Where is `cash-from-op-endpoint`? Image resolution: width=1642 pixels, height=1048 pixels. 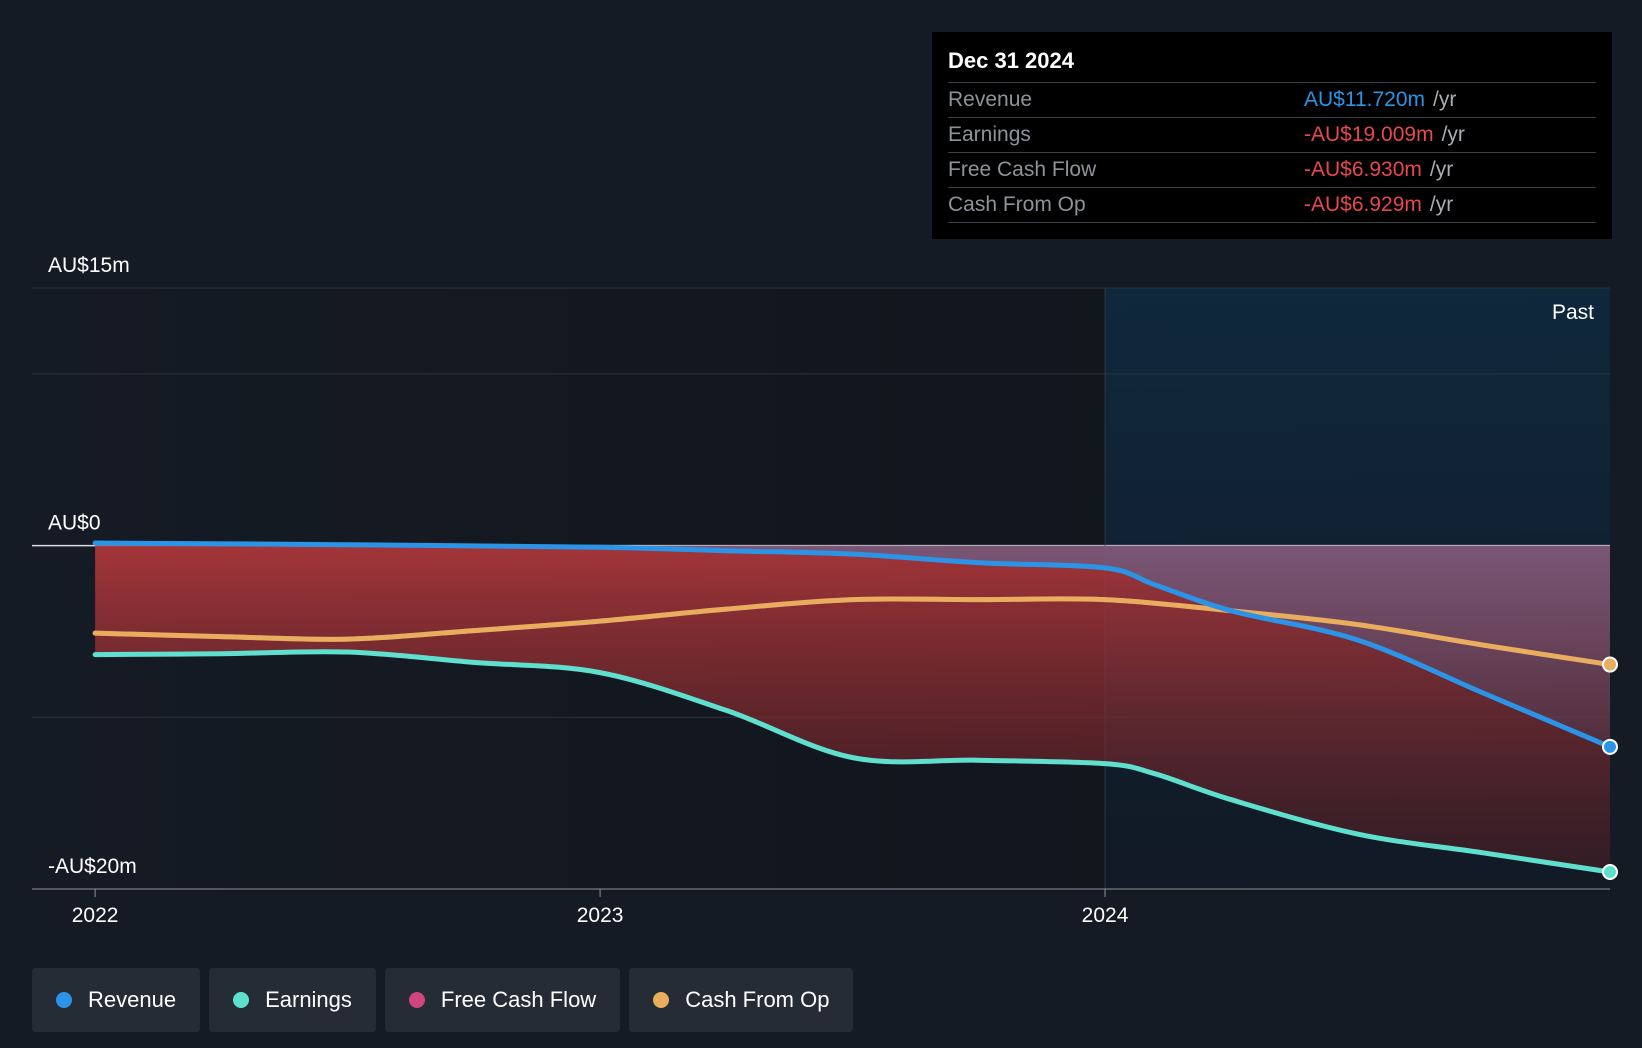 cash-from-op-endpoint is located at coordinates (1610, 664).